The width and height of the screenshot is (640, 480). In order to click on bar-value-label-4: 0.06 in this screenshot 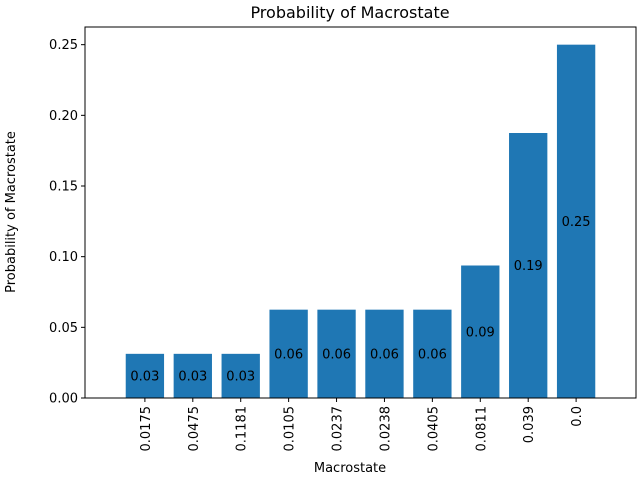, I will do `click(288, 354)`.